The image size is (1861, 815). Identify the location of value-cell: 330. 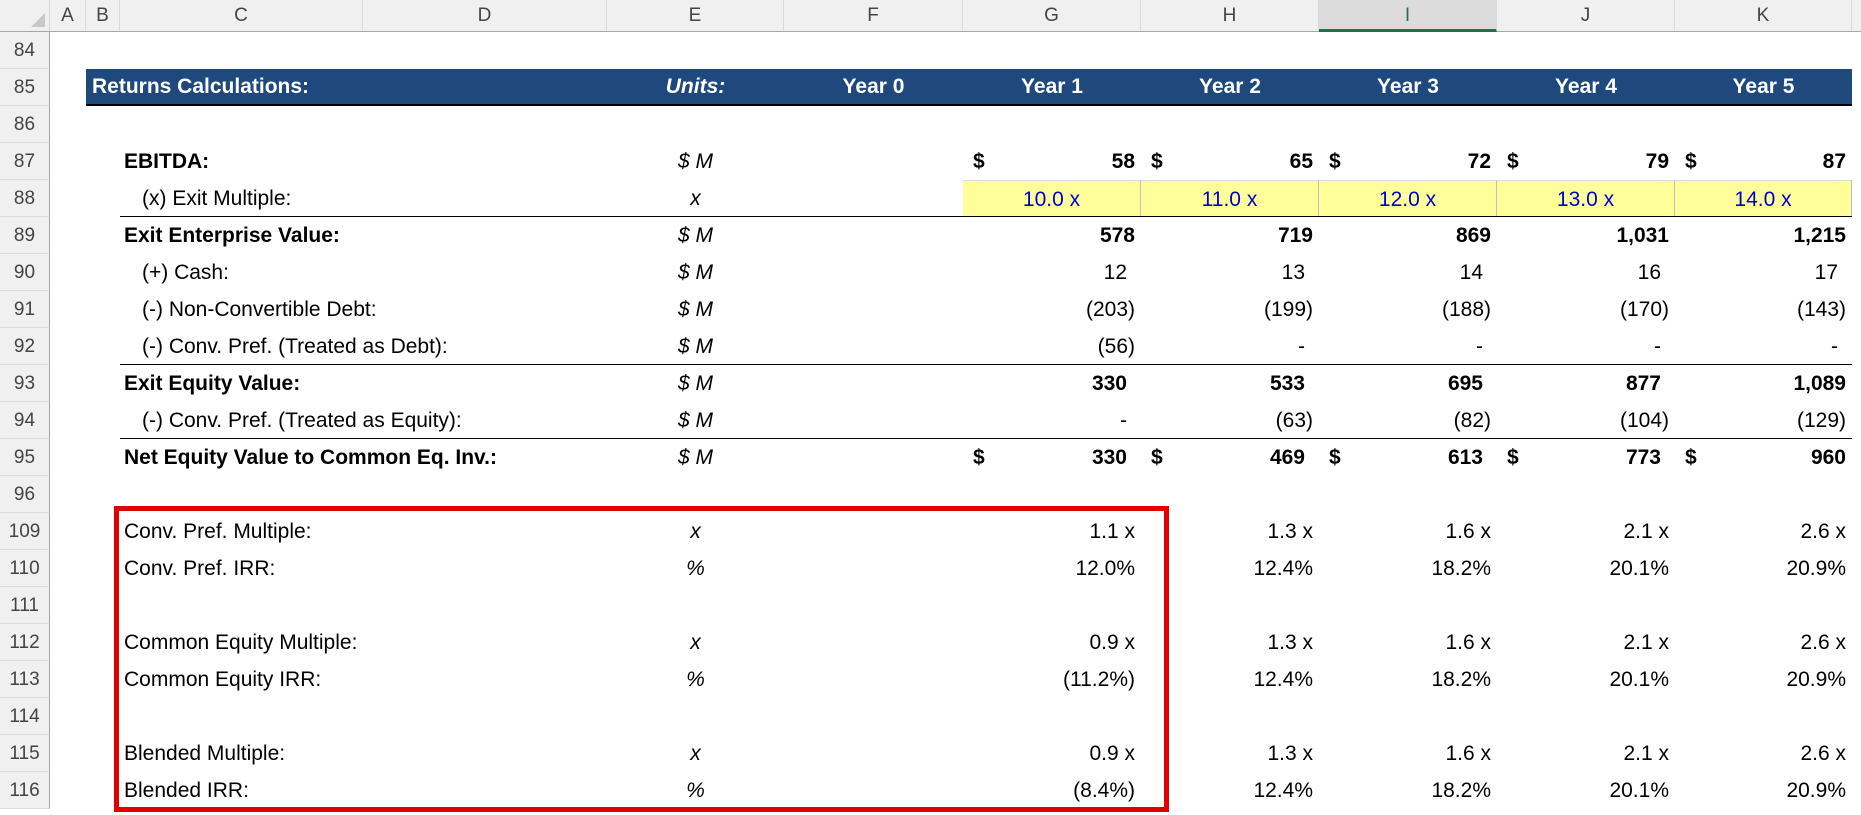
(1109, 383).